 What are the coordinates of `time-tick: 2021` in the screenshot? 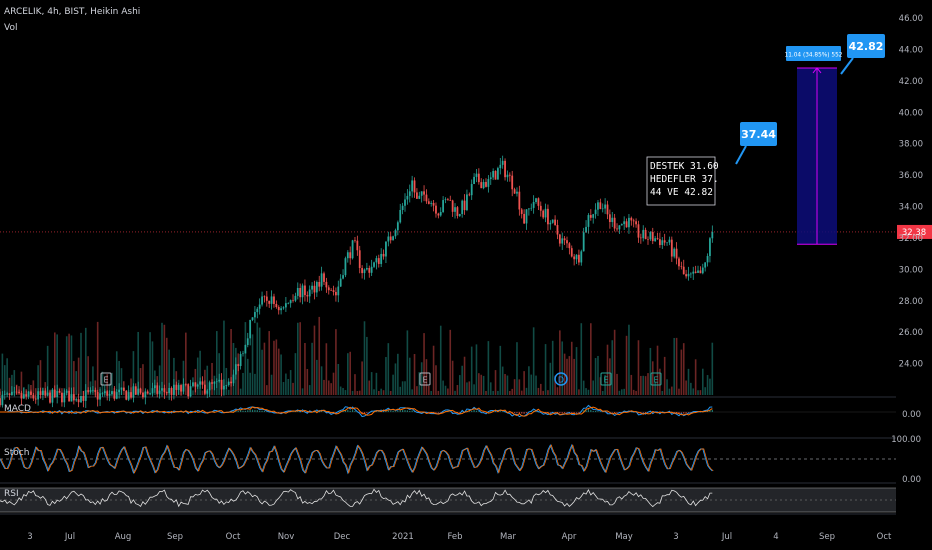 It's located at (403, 537).